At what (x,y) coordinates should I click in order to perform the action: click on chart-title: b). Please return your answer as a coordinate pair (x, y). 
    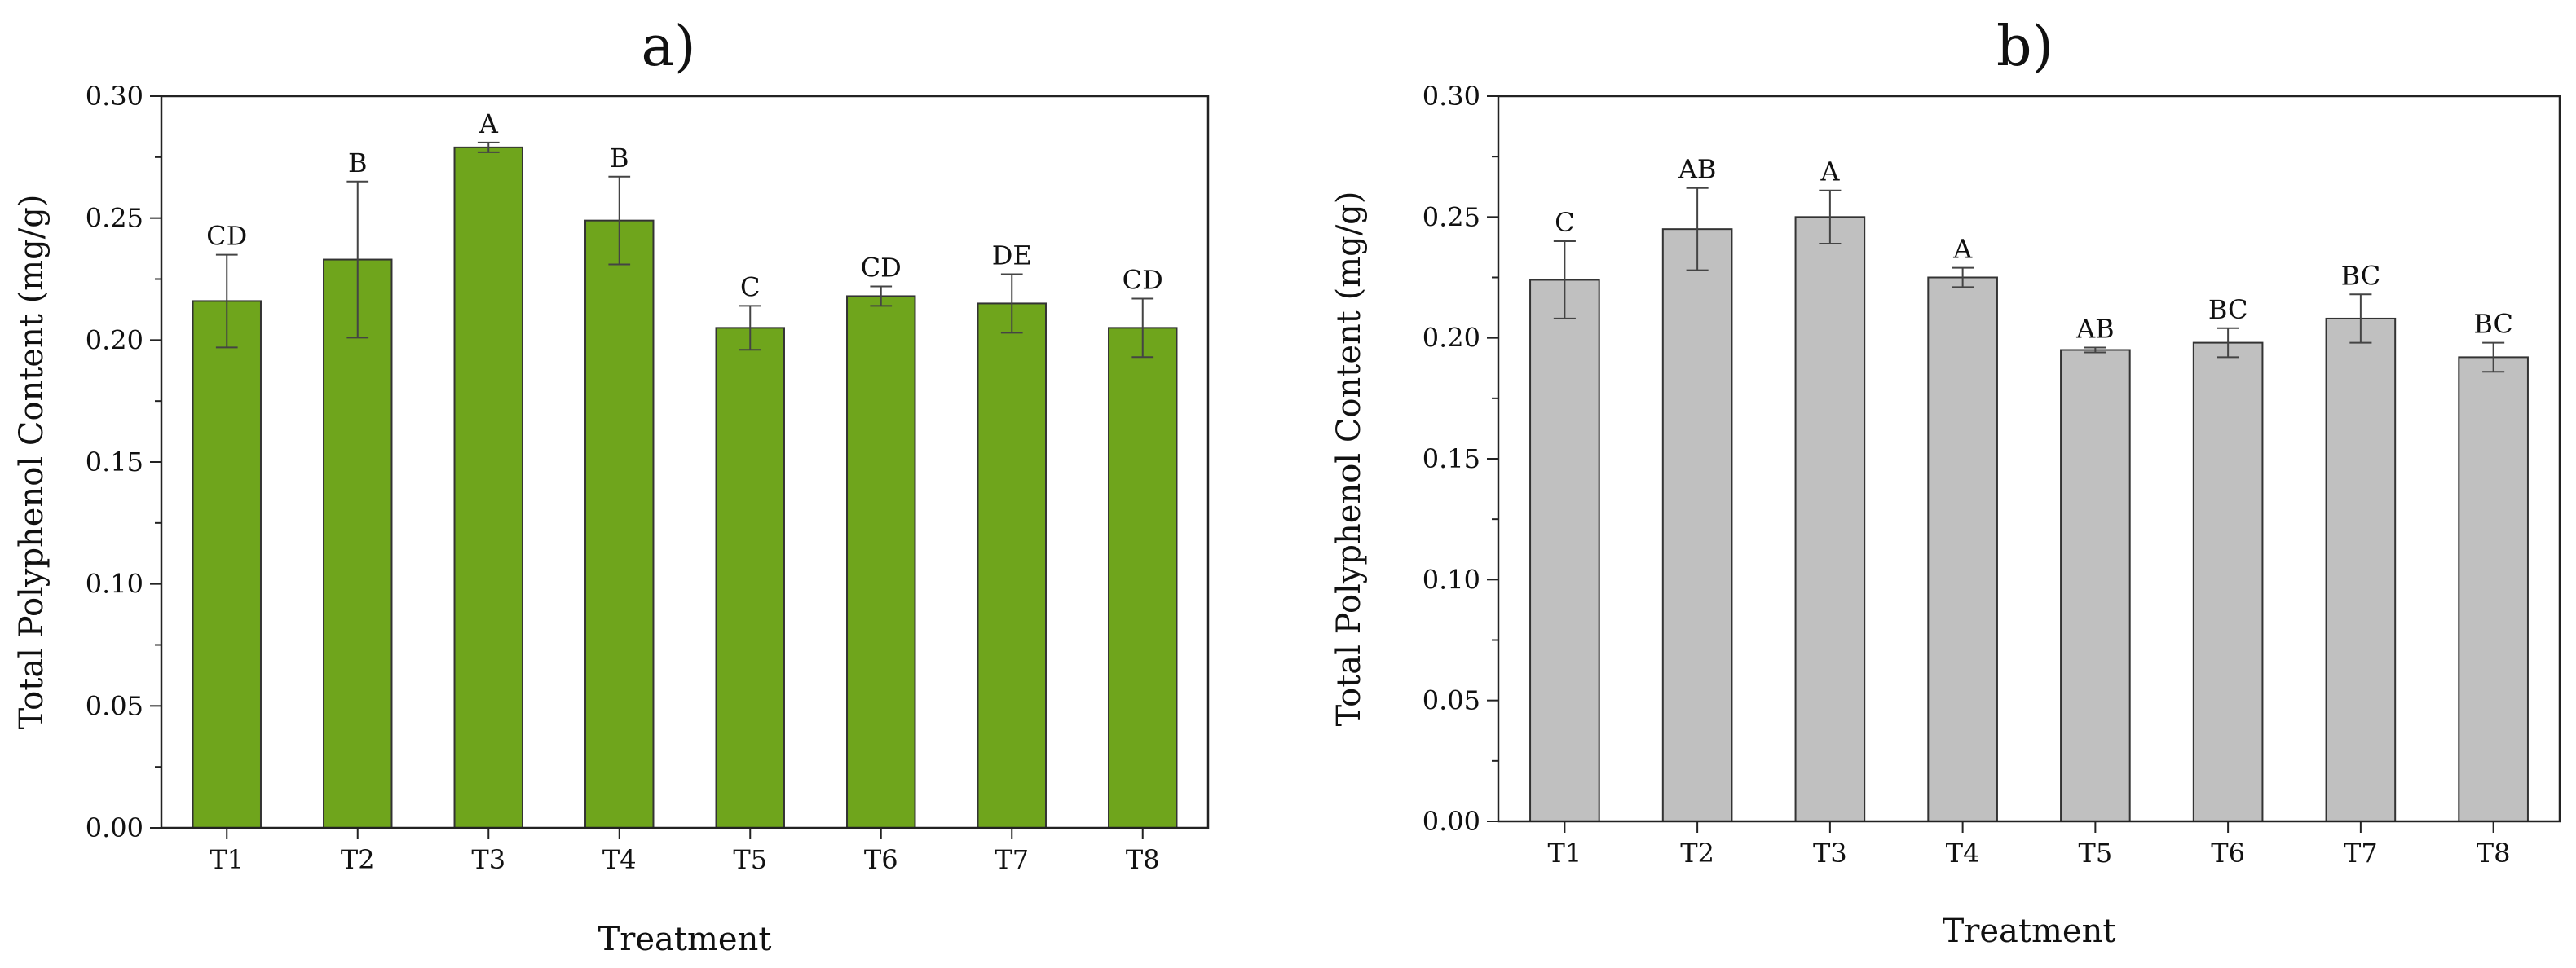
    Looking at the image, I should click on (2024, 47).